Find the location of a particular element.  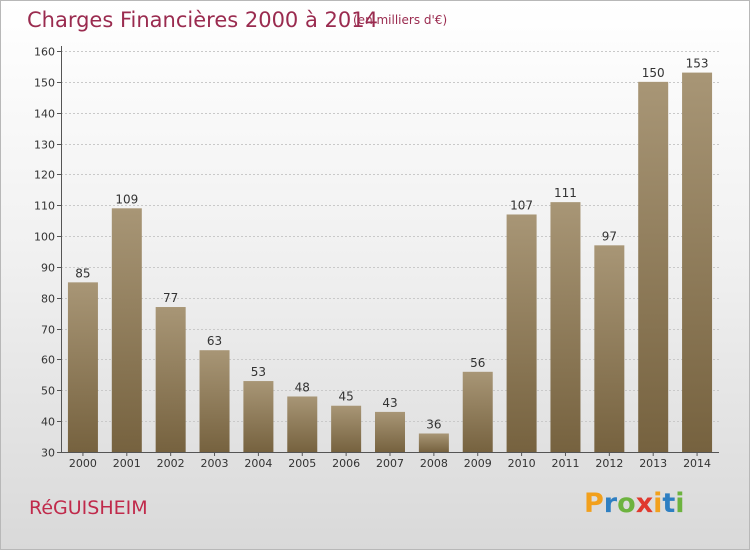

y-tick-label: 100 is located at coordinates (44, 237).